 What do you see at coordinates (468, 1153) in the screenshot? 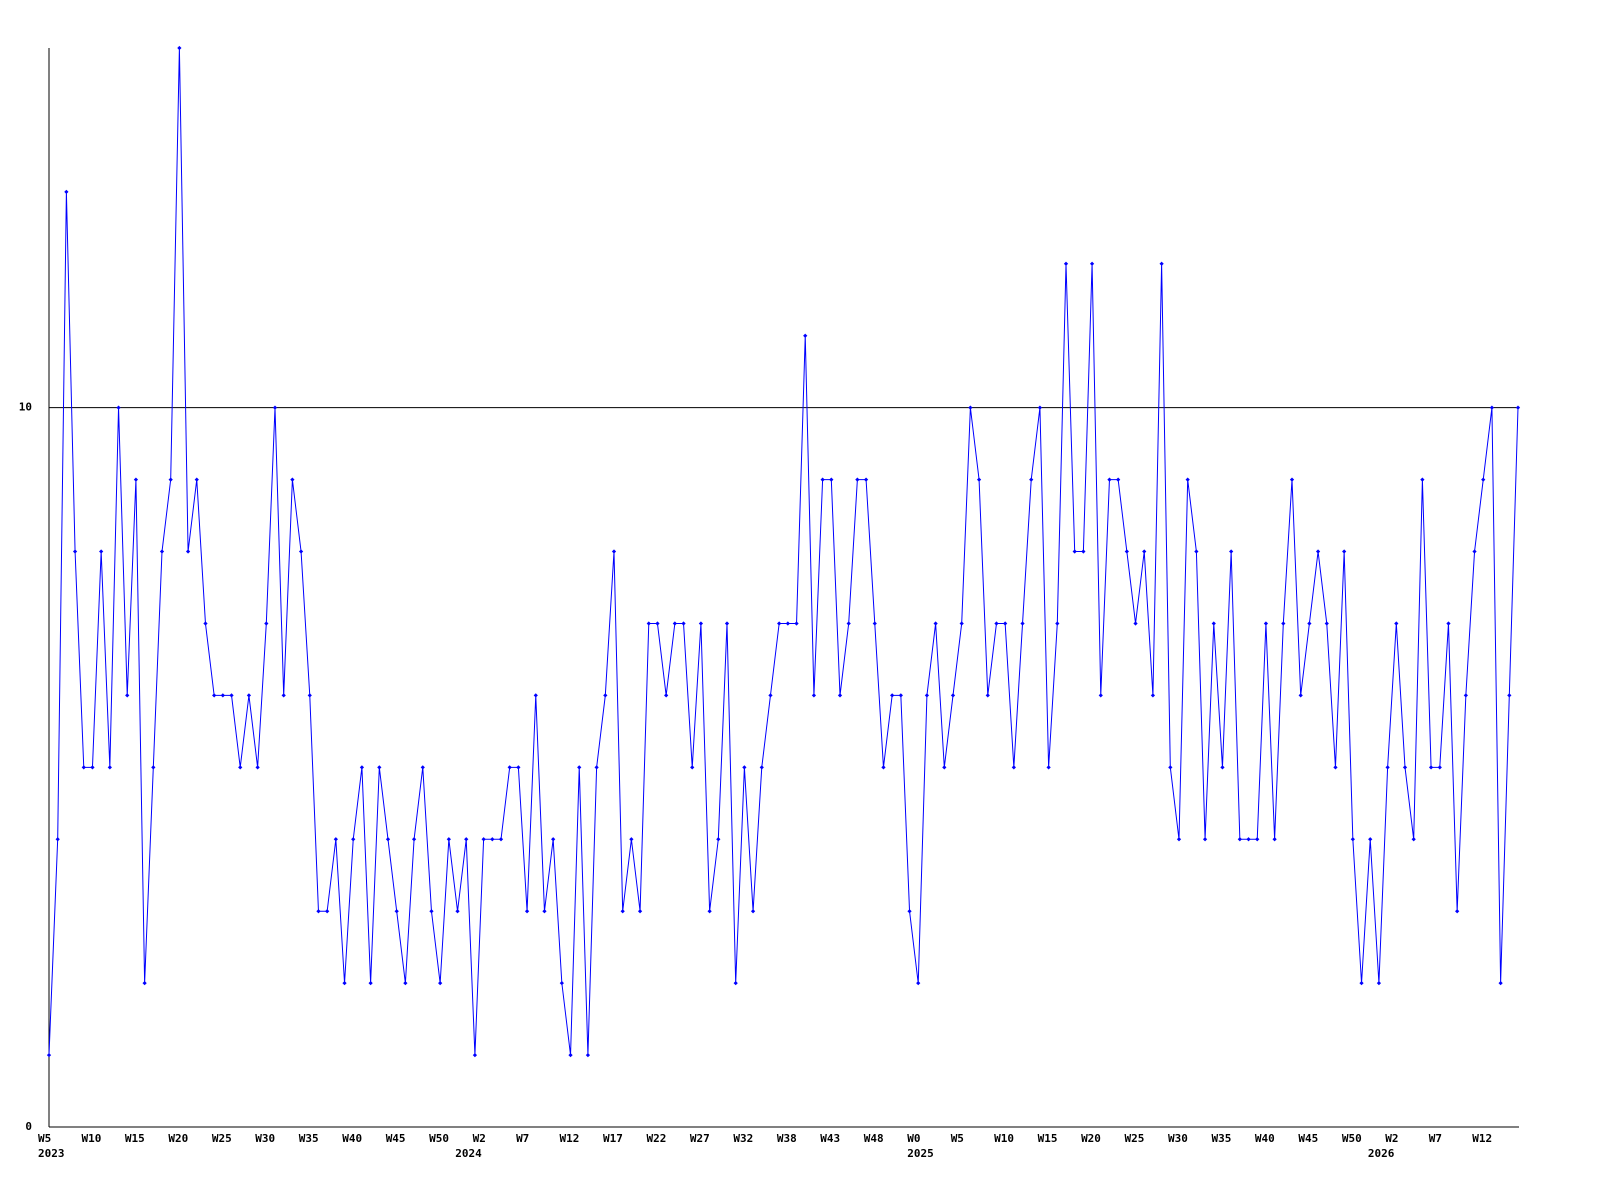
I see `x-year-label: 2024` at bounding box center [468, 1153].